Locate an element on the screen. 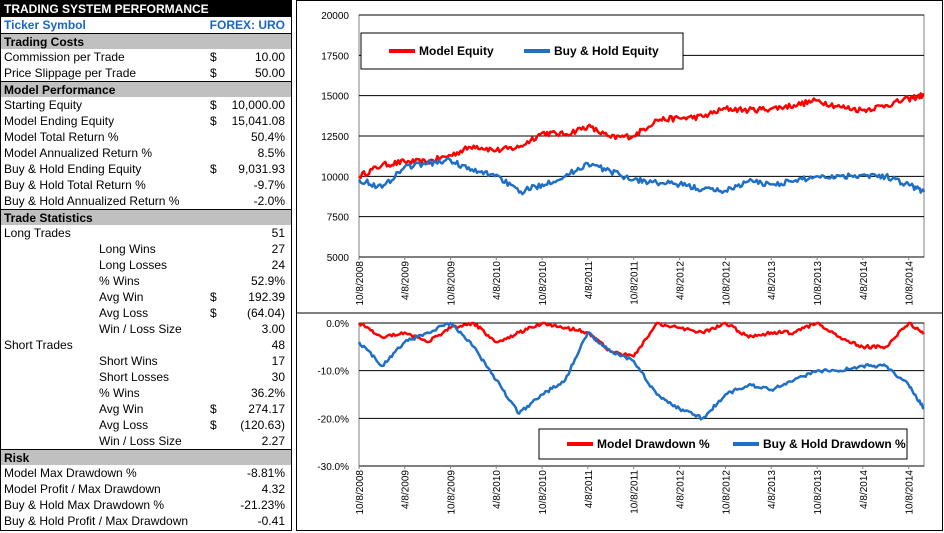 The width and height of the screenshot is (944, 533). ticker-row: Ticker Symbol FOREX: URO is located at coordinates (146, 25).